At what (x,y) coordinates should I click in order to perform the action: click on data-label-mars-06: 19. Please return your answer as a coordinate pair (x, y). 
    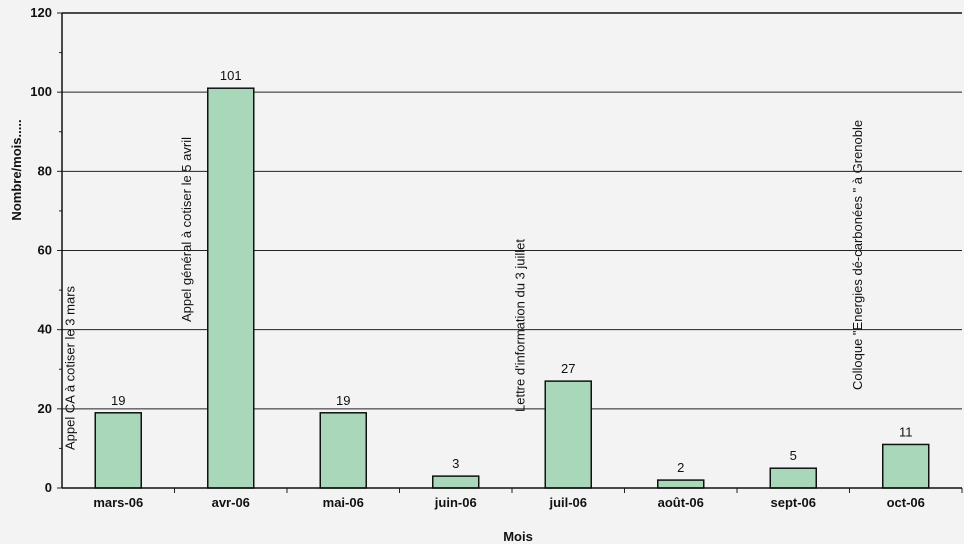
    Looking at the image, I should click on (118, 400).